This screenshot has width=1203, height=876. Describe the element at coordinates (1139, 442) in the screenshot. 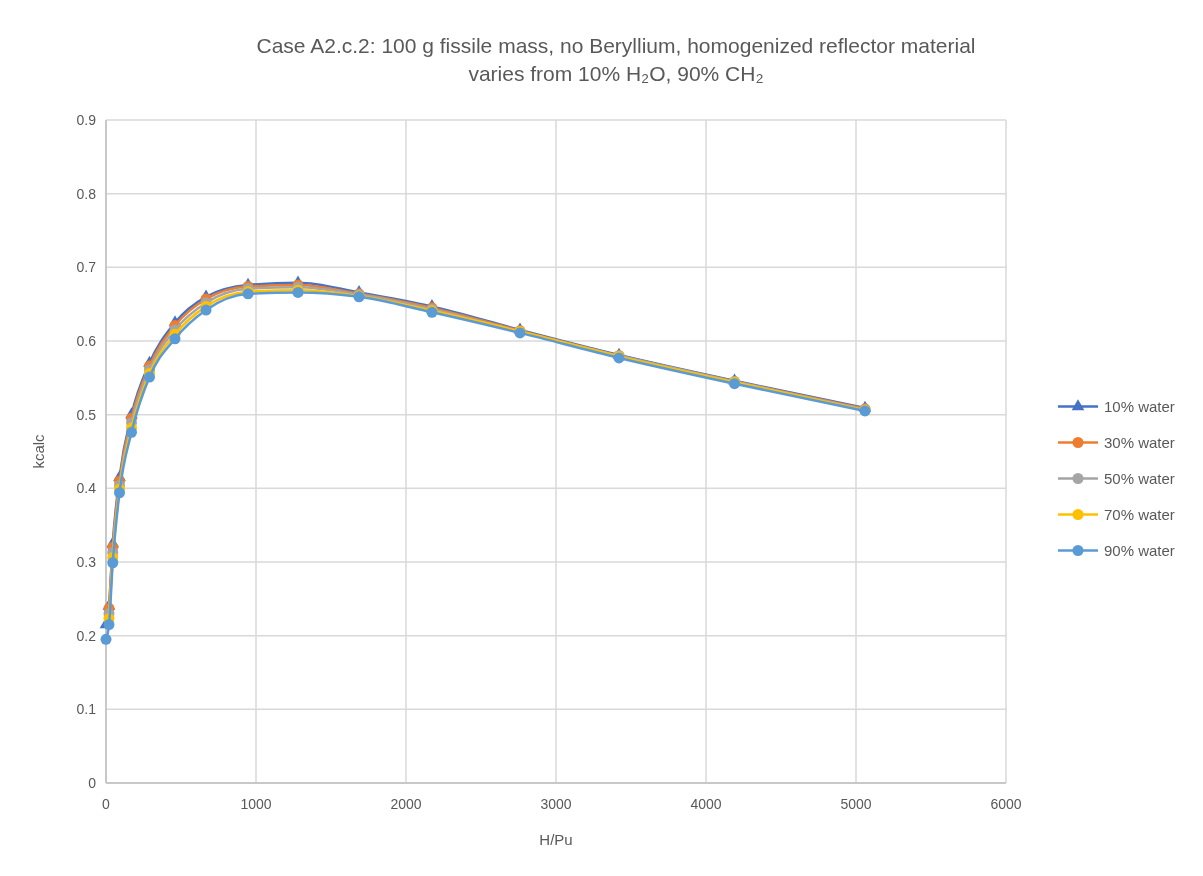

I see `legend-label: 30% water` at that location.